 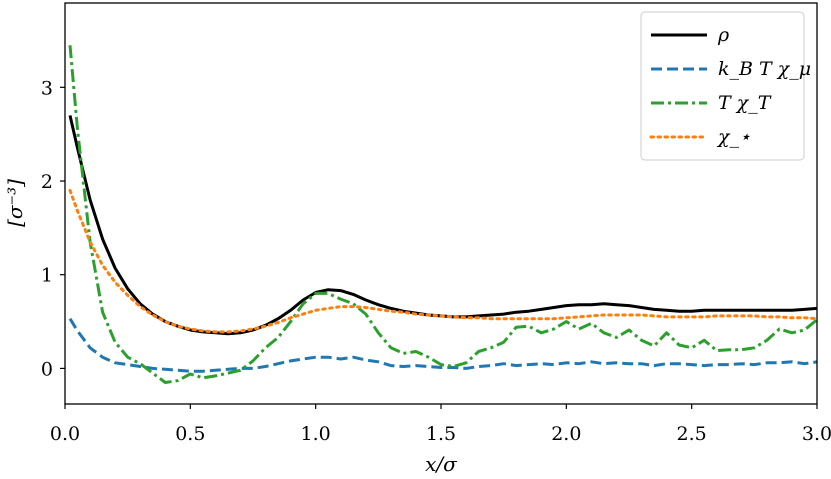 What do you see at coordinates (47, 182) in the screenshot?
I see `y-tick-label: 2` at bounding box center [47, 182].